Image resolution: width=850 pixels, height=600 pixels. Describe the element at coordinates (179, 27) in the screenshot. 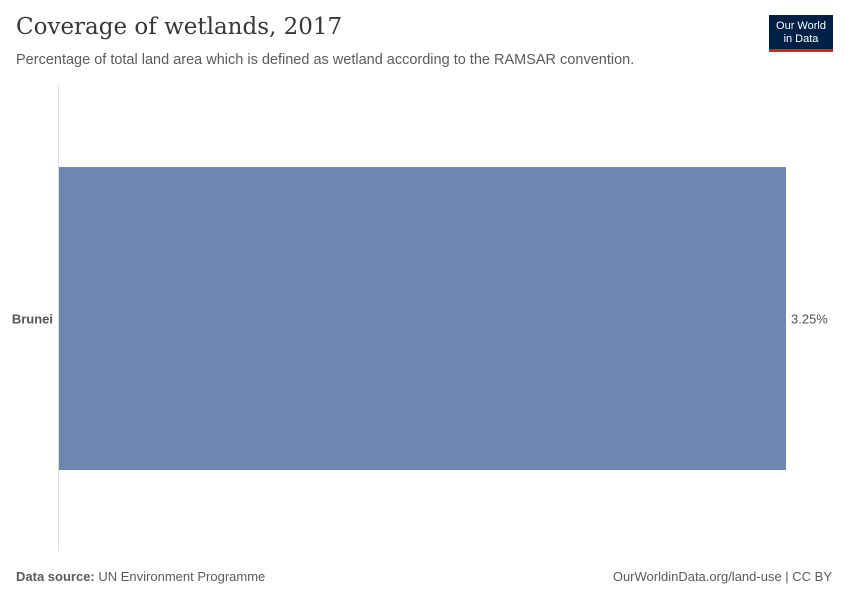

I see `chart-title: Coverage of wetlands, 2017` at that location.